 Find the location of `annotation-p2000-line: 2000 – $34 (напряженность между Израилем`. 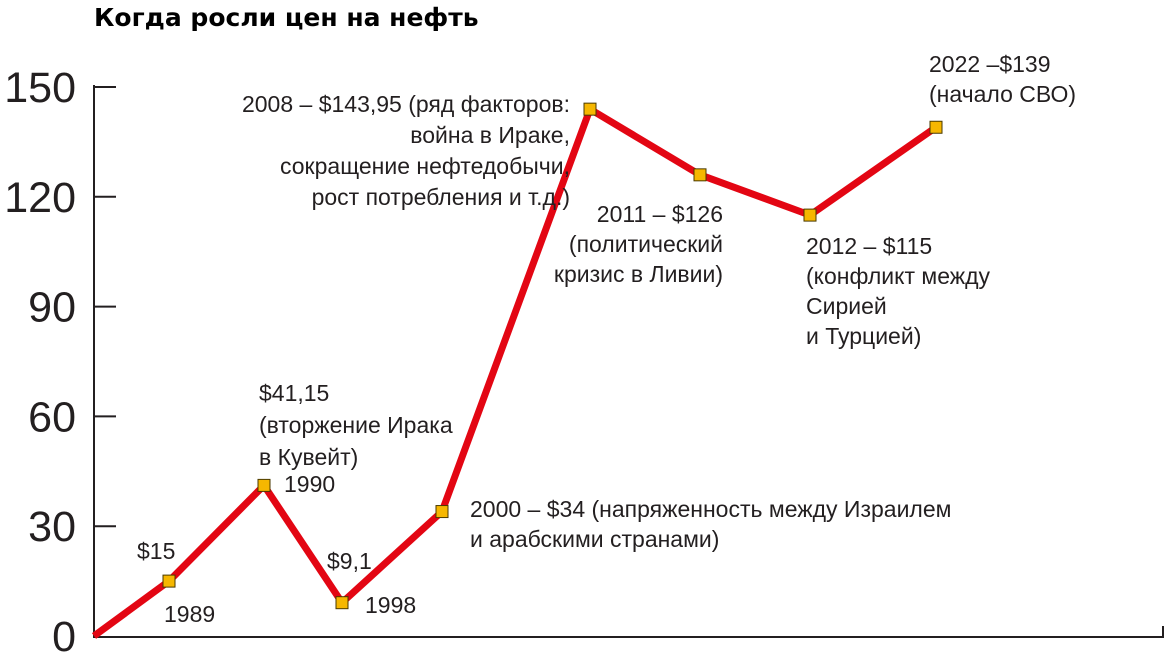

annotation-p2000-line: 2000 – $34 (напряженность между Израилем is located at coordinates (710, 509).